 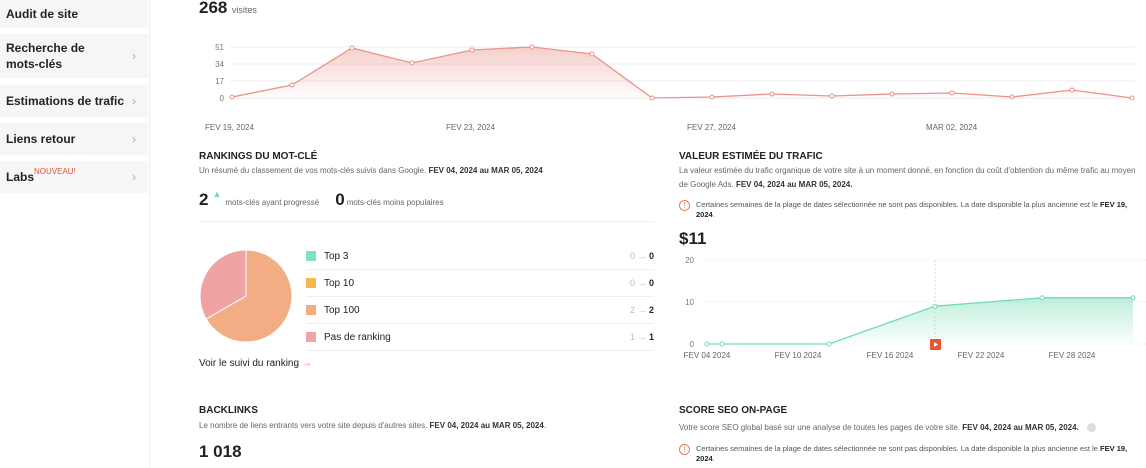 What do you see at coordinates (74, 177) in the screenshot?
I see `sidebar-item-labs: LabsNOUVEAU! ›` at bounding box center [74, 177].